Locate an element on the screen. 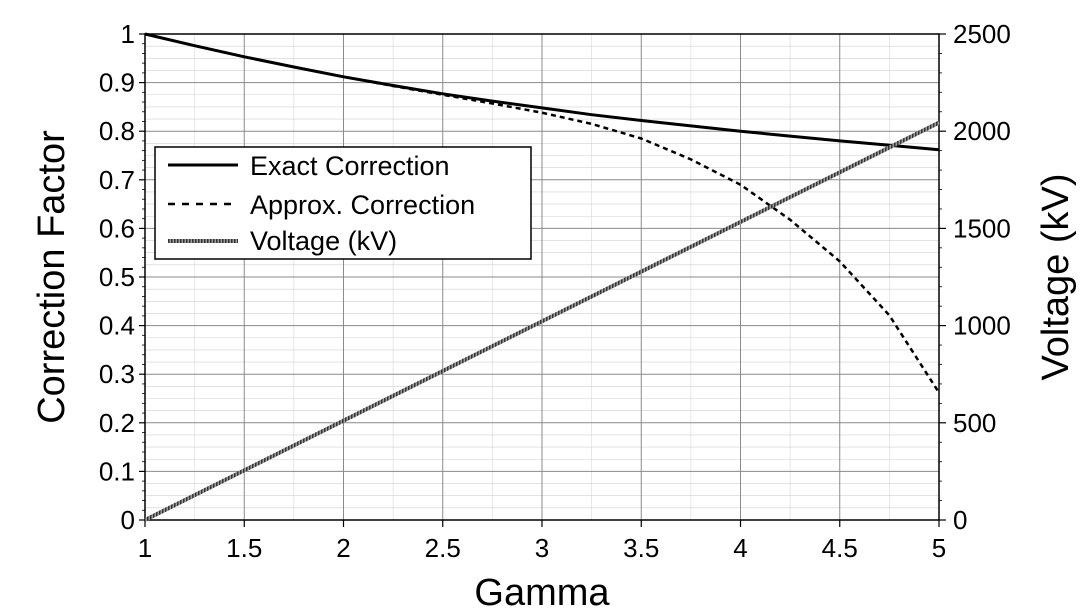 Image resolution: width=1089 pixels, height=615 pixels. y-tick-label: 0.3 is located at coordinates (117, 374).